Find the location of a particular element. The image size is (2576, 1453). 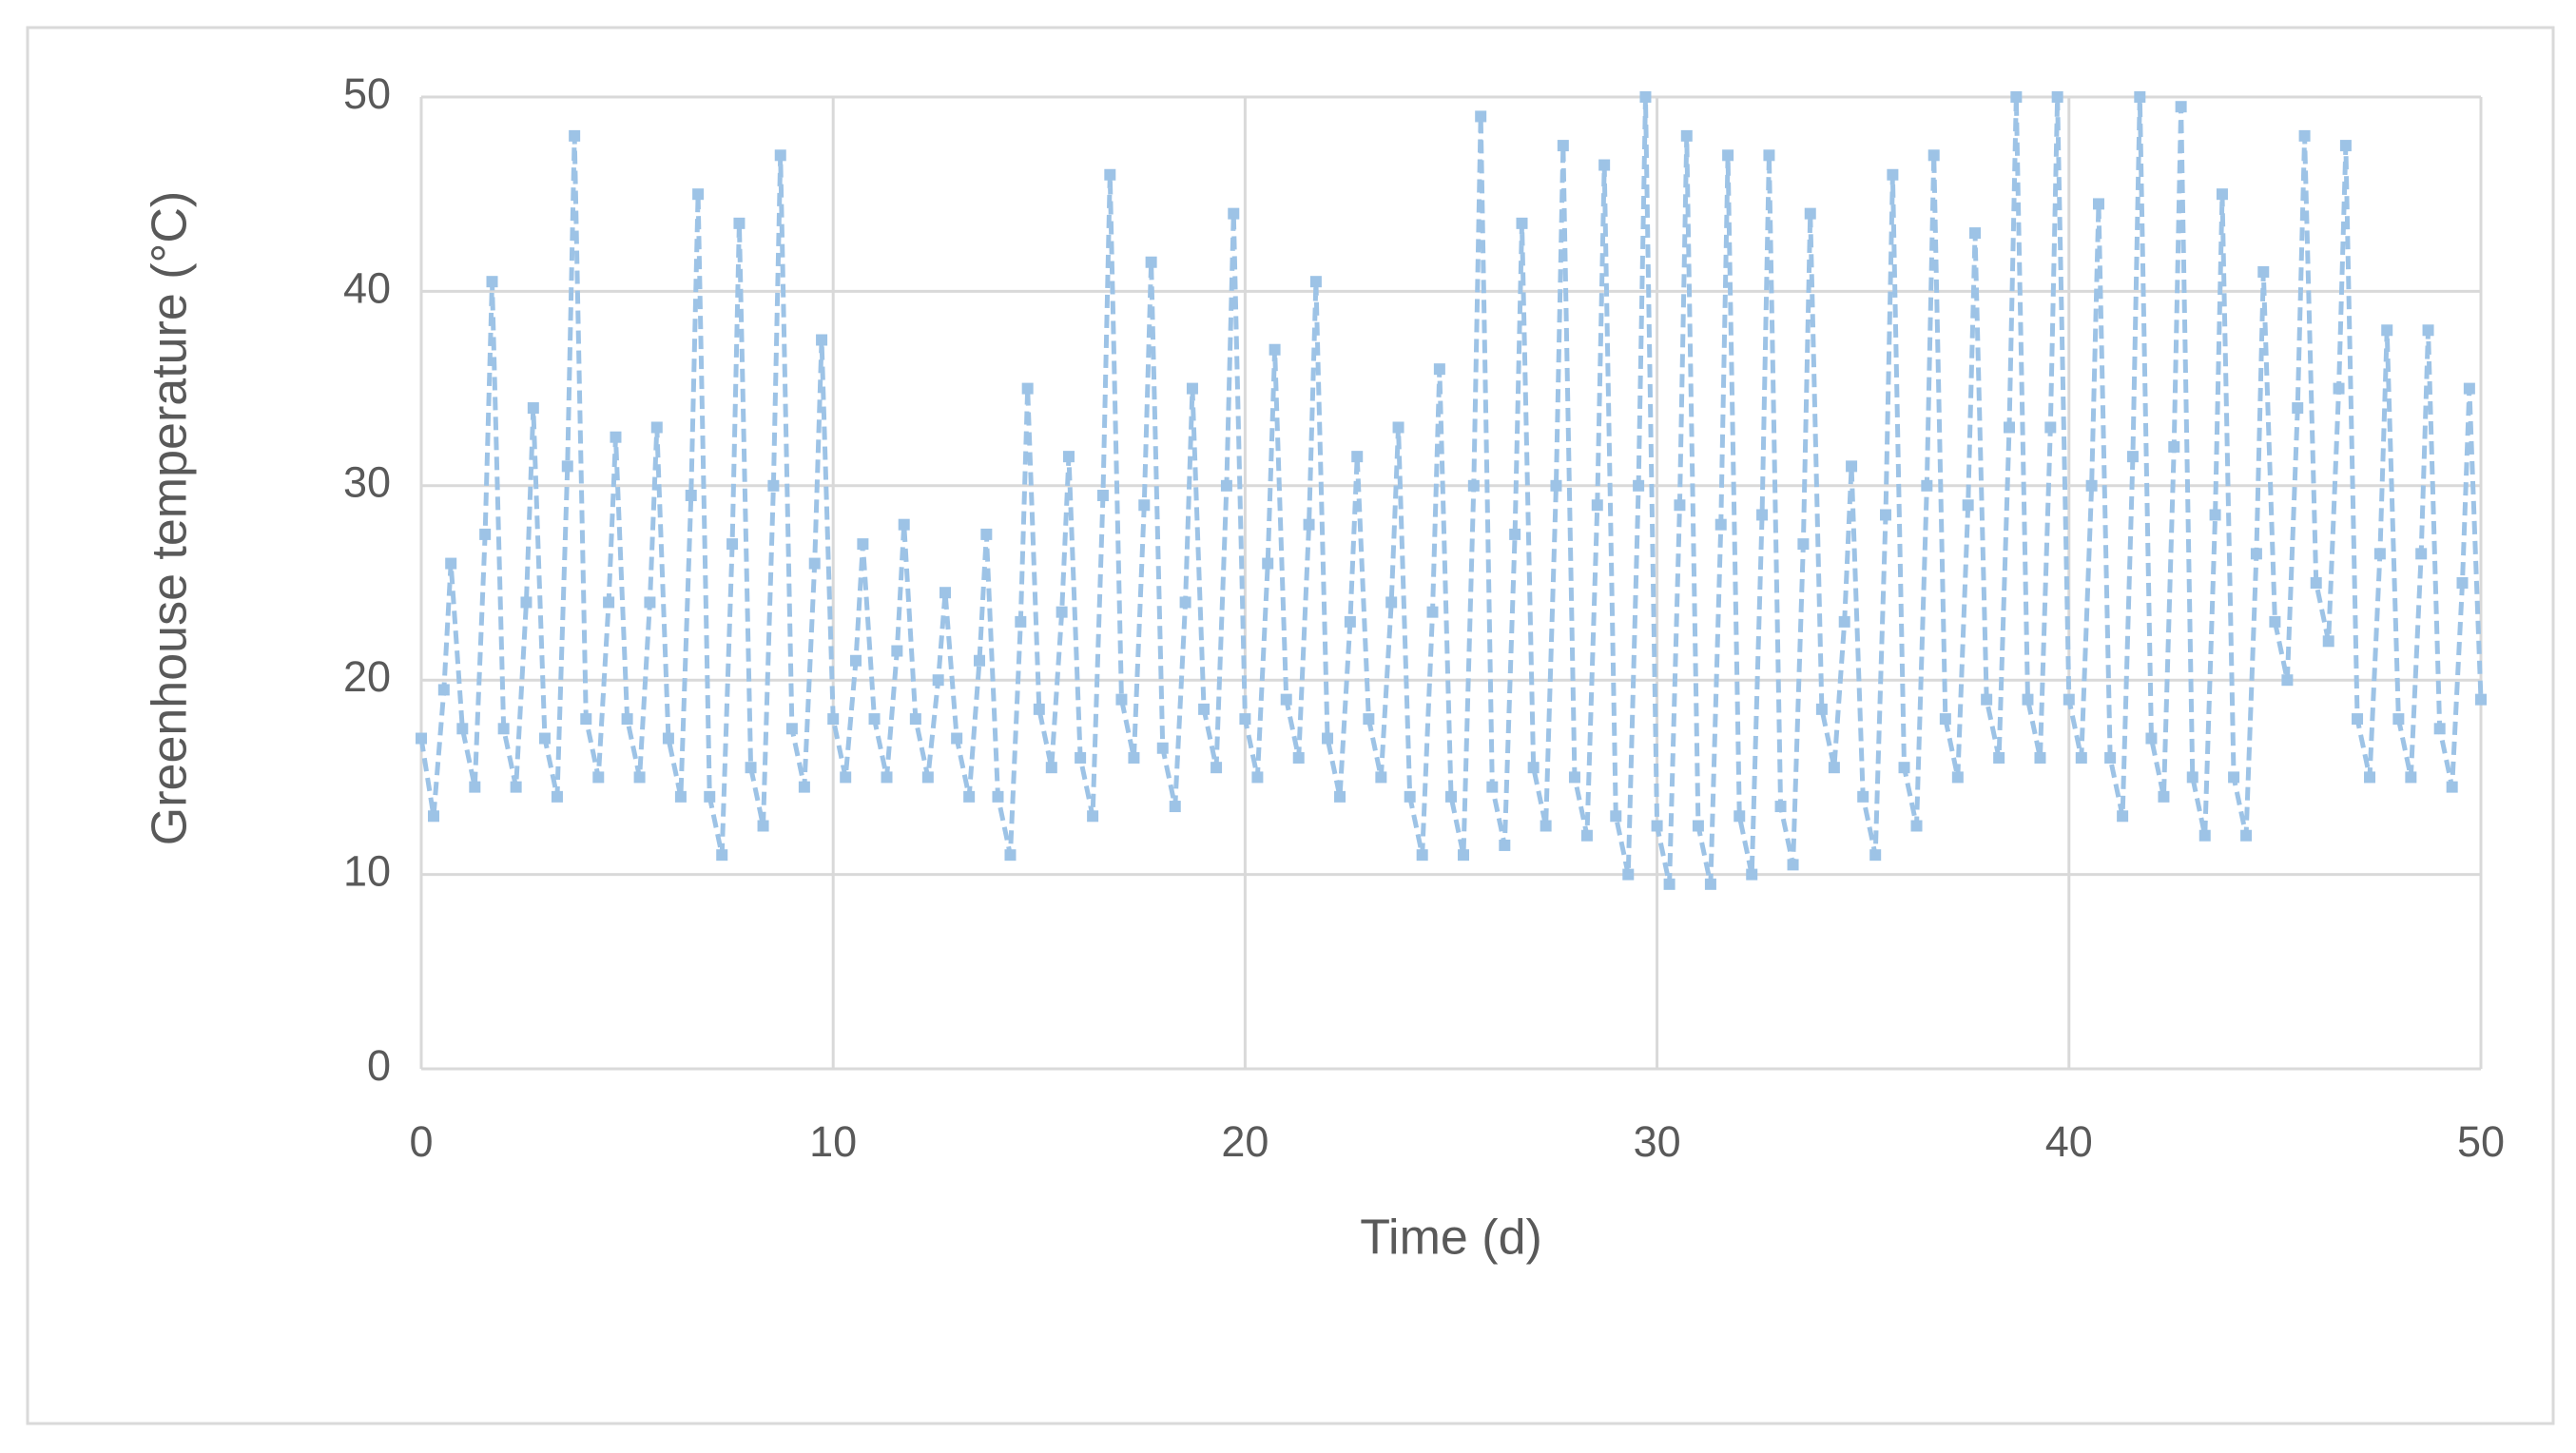

x-tick-label: 40 is located at coordinates (2069, 1141).